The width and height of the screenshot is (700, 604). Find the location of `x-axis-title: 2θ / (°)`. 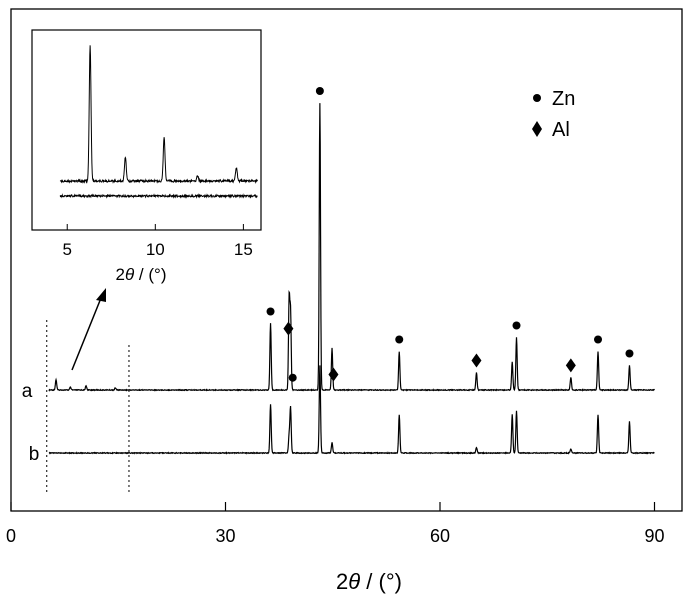

x-axis-title: 2θ / (°) is located at coordinates (369, 581).